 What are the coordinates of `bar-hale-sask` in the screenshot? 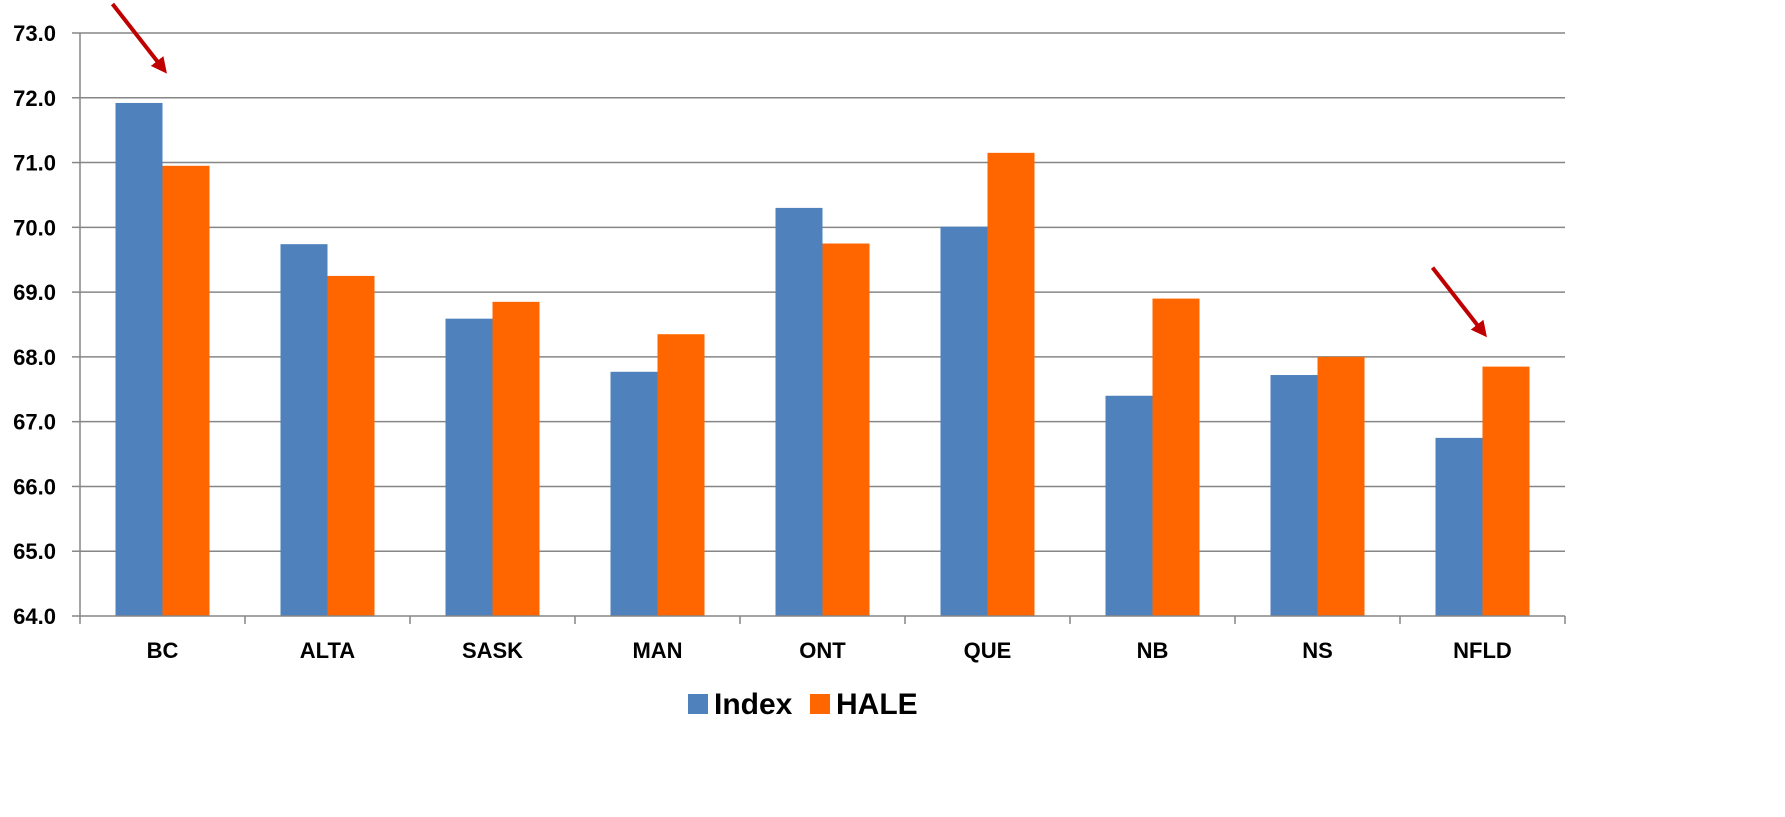 It's located at (516, 458).